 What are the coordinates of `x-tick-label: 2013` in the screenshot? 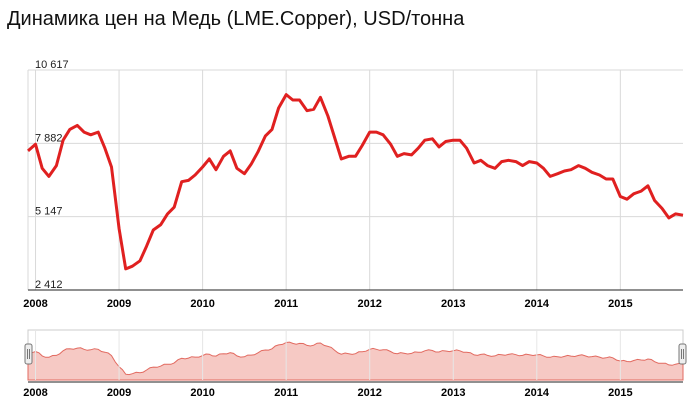 It's located at (453, 304).